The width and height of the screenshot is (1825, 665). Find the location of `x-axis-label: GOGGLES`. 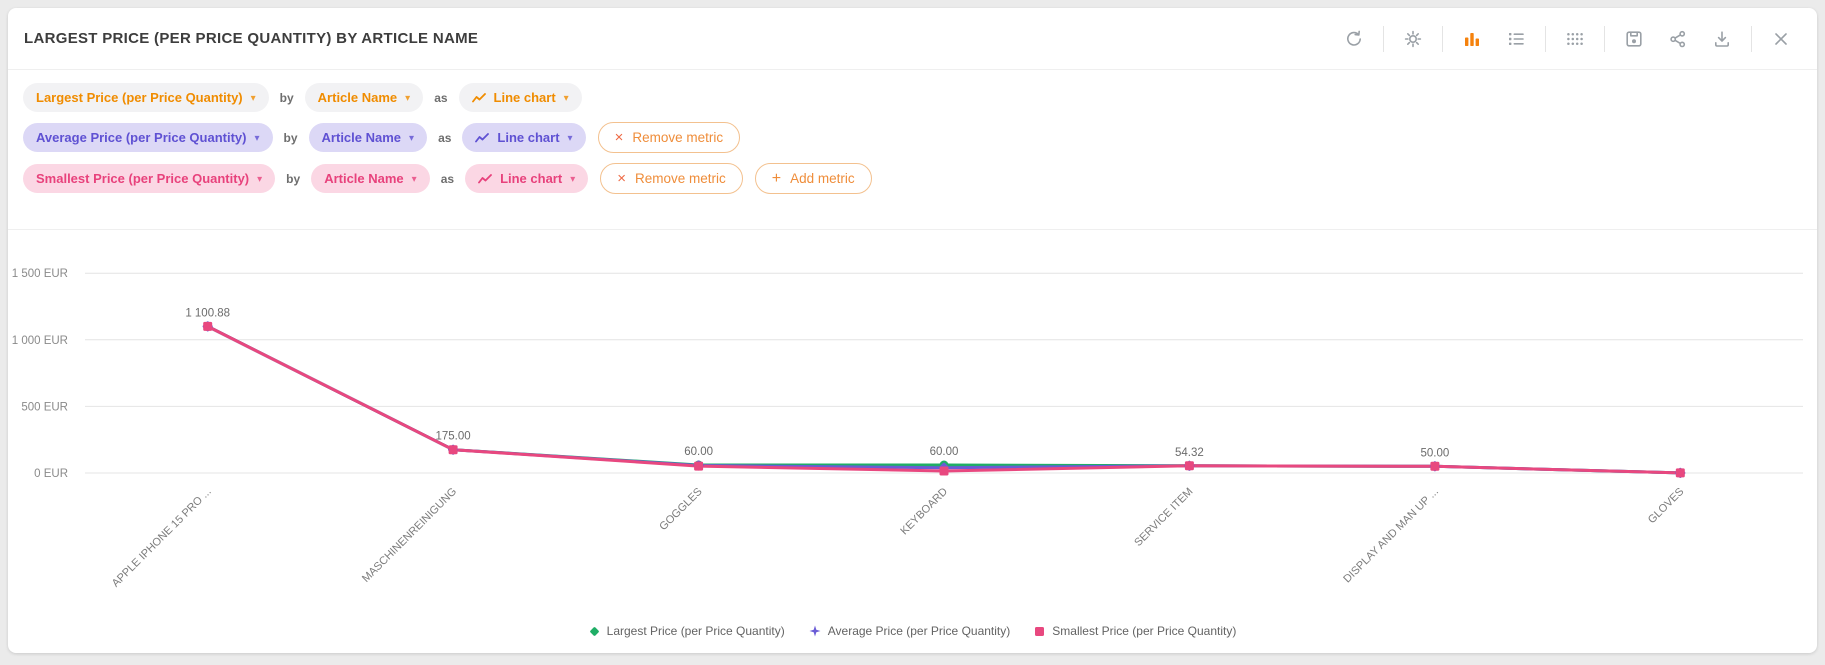

x-axis-label: GOGGLES is located at coordinates (680, 509).